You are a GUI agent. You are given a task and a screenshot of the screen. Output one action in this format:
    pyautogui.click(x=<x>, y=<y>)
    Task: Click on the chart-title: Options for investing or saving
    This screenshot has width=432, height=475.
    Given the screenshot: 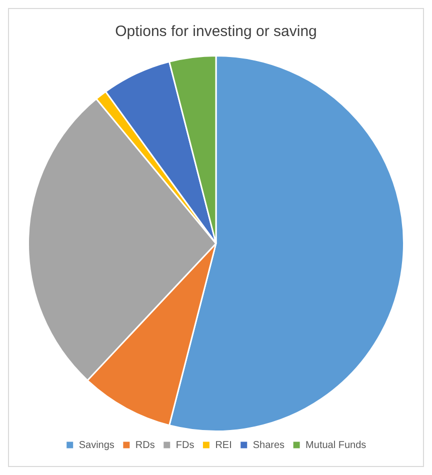 What is the action you would take?
    pyautogui.click(x=216, y=31)
    